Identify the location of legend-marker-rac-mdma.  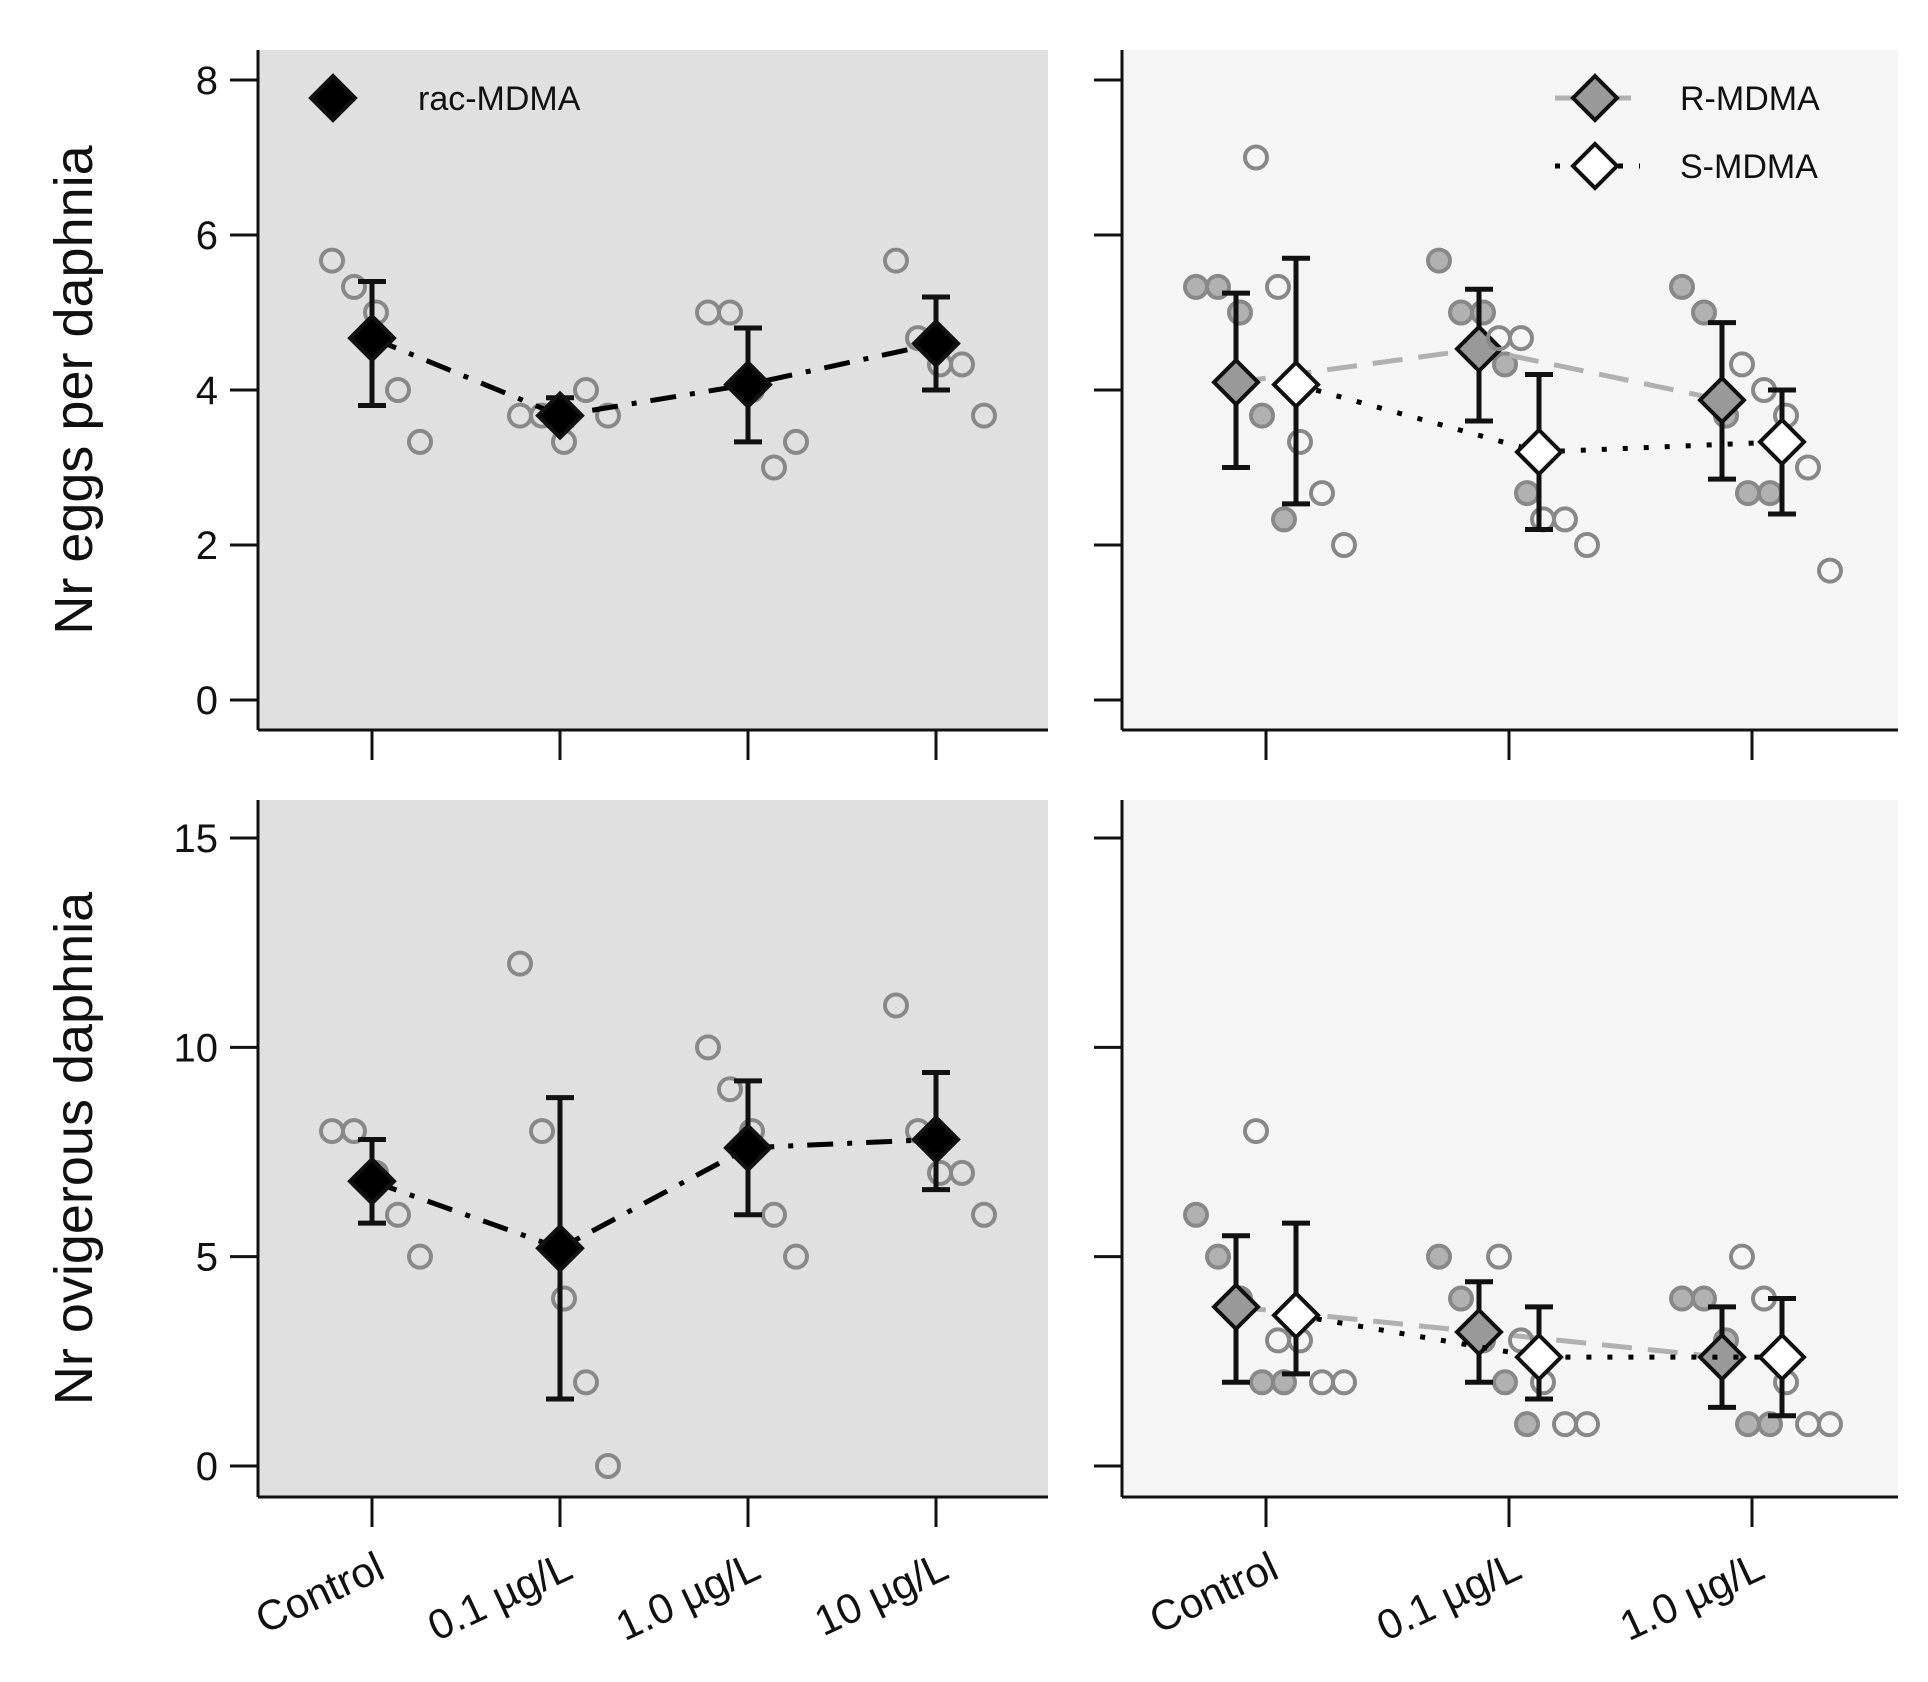
(333, 98).